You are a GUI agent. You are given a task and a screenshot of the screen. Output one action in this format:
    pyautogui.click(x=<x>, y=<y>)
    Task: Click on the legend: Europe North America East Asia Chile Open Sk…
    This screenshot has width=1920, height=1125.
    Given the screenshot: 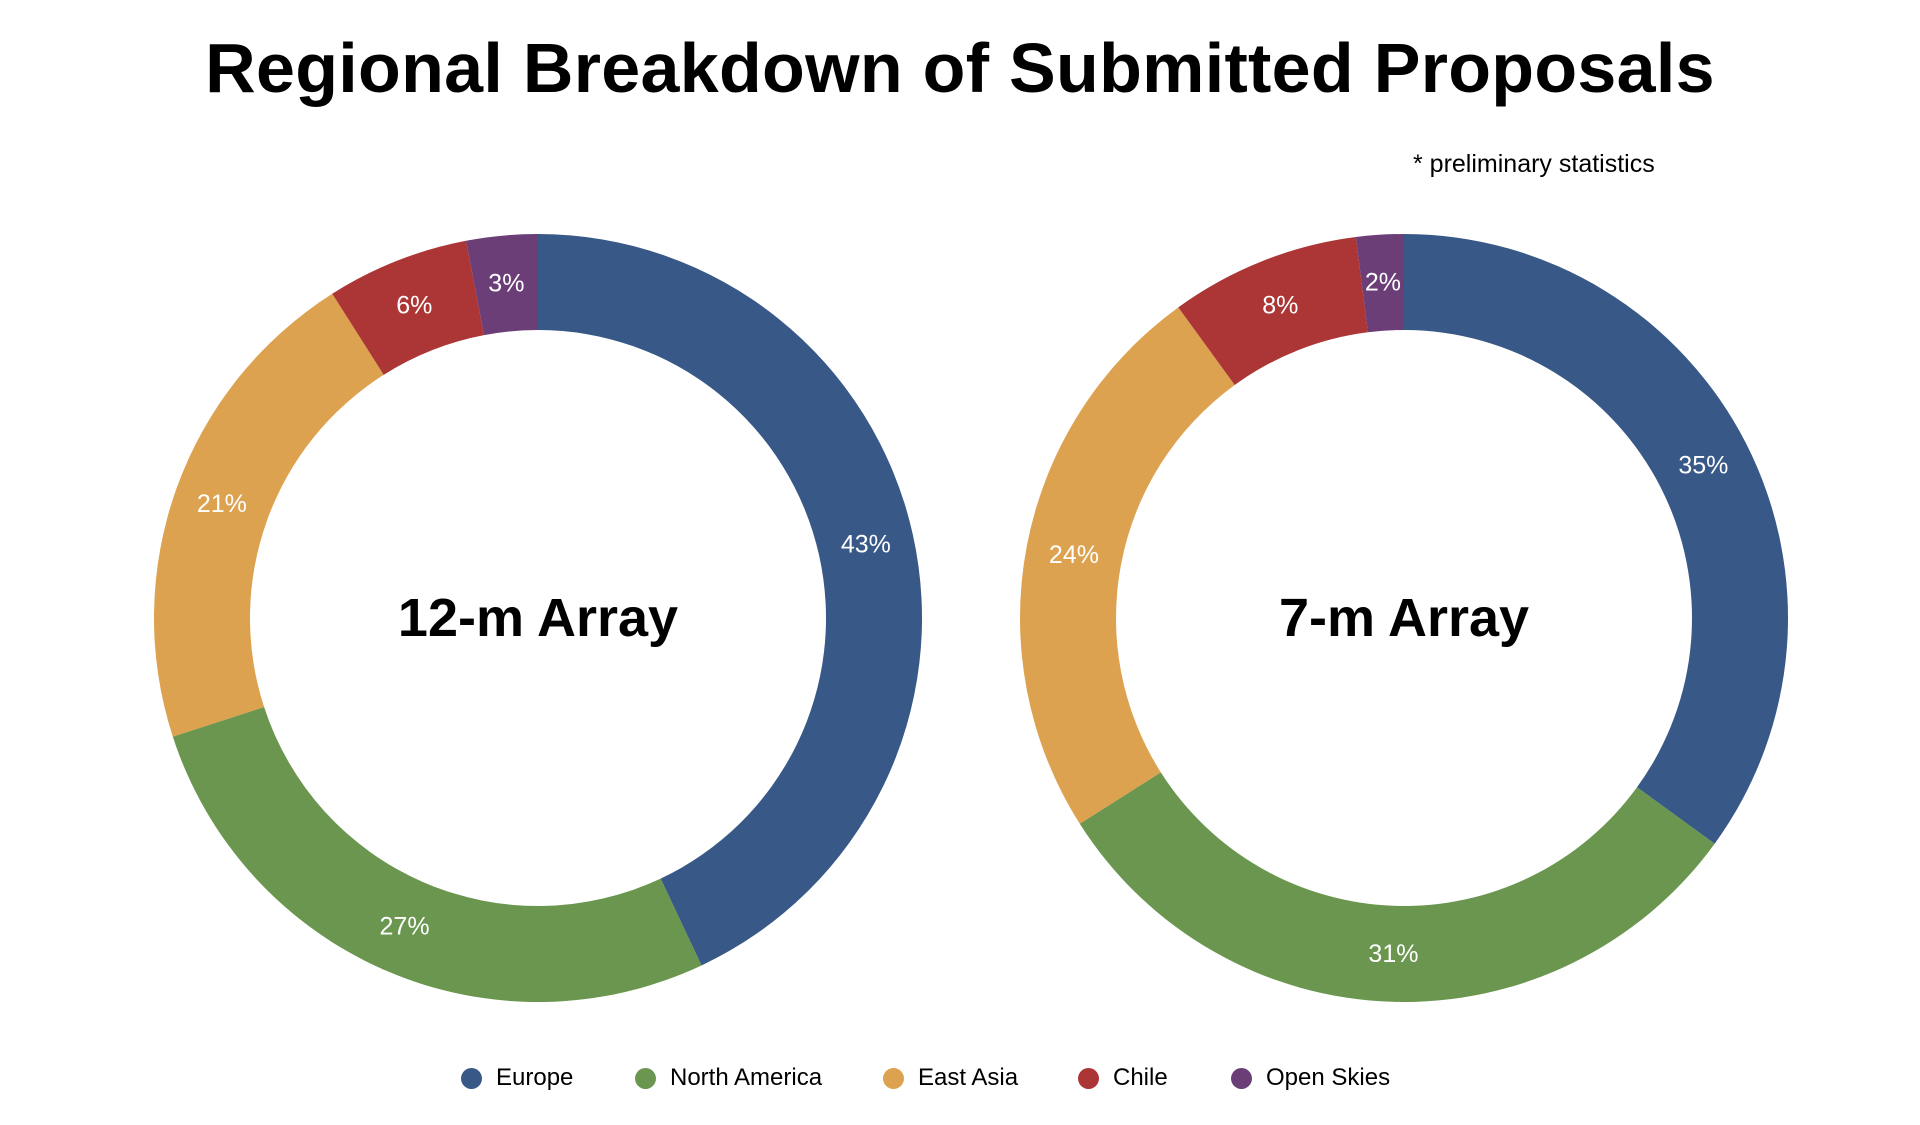 What is the action you would take?
    pyautogui.click(x=960, y=1078)
    